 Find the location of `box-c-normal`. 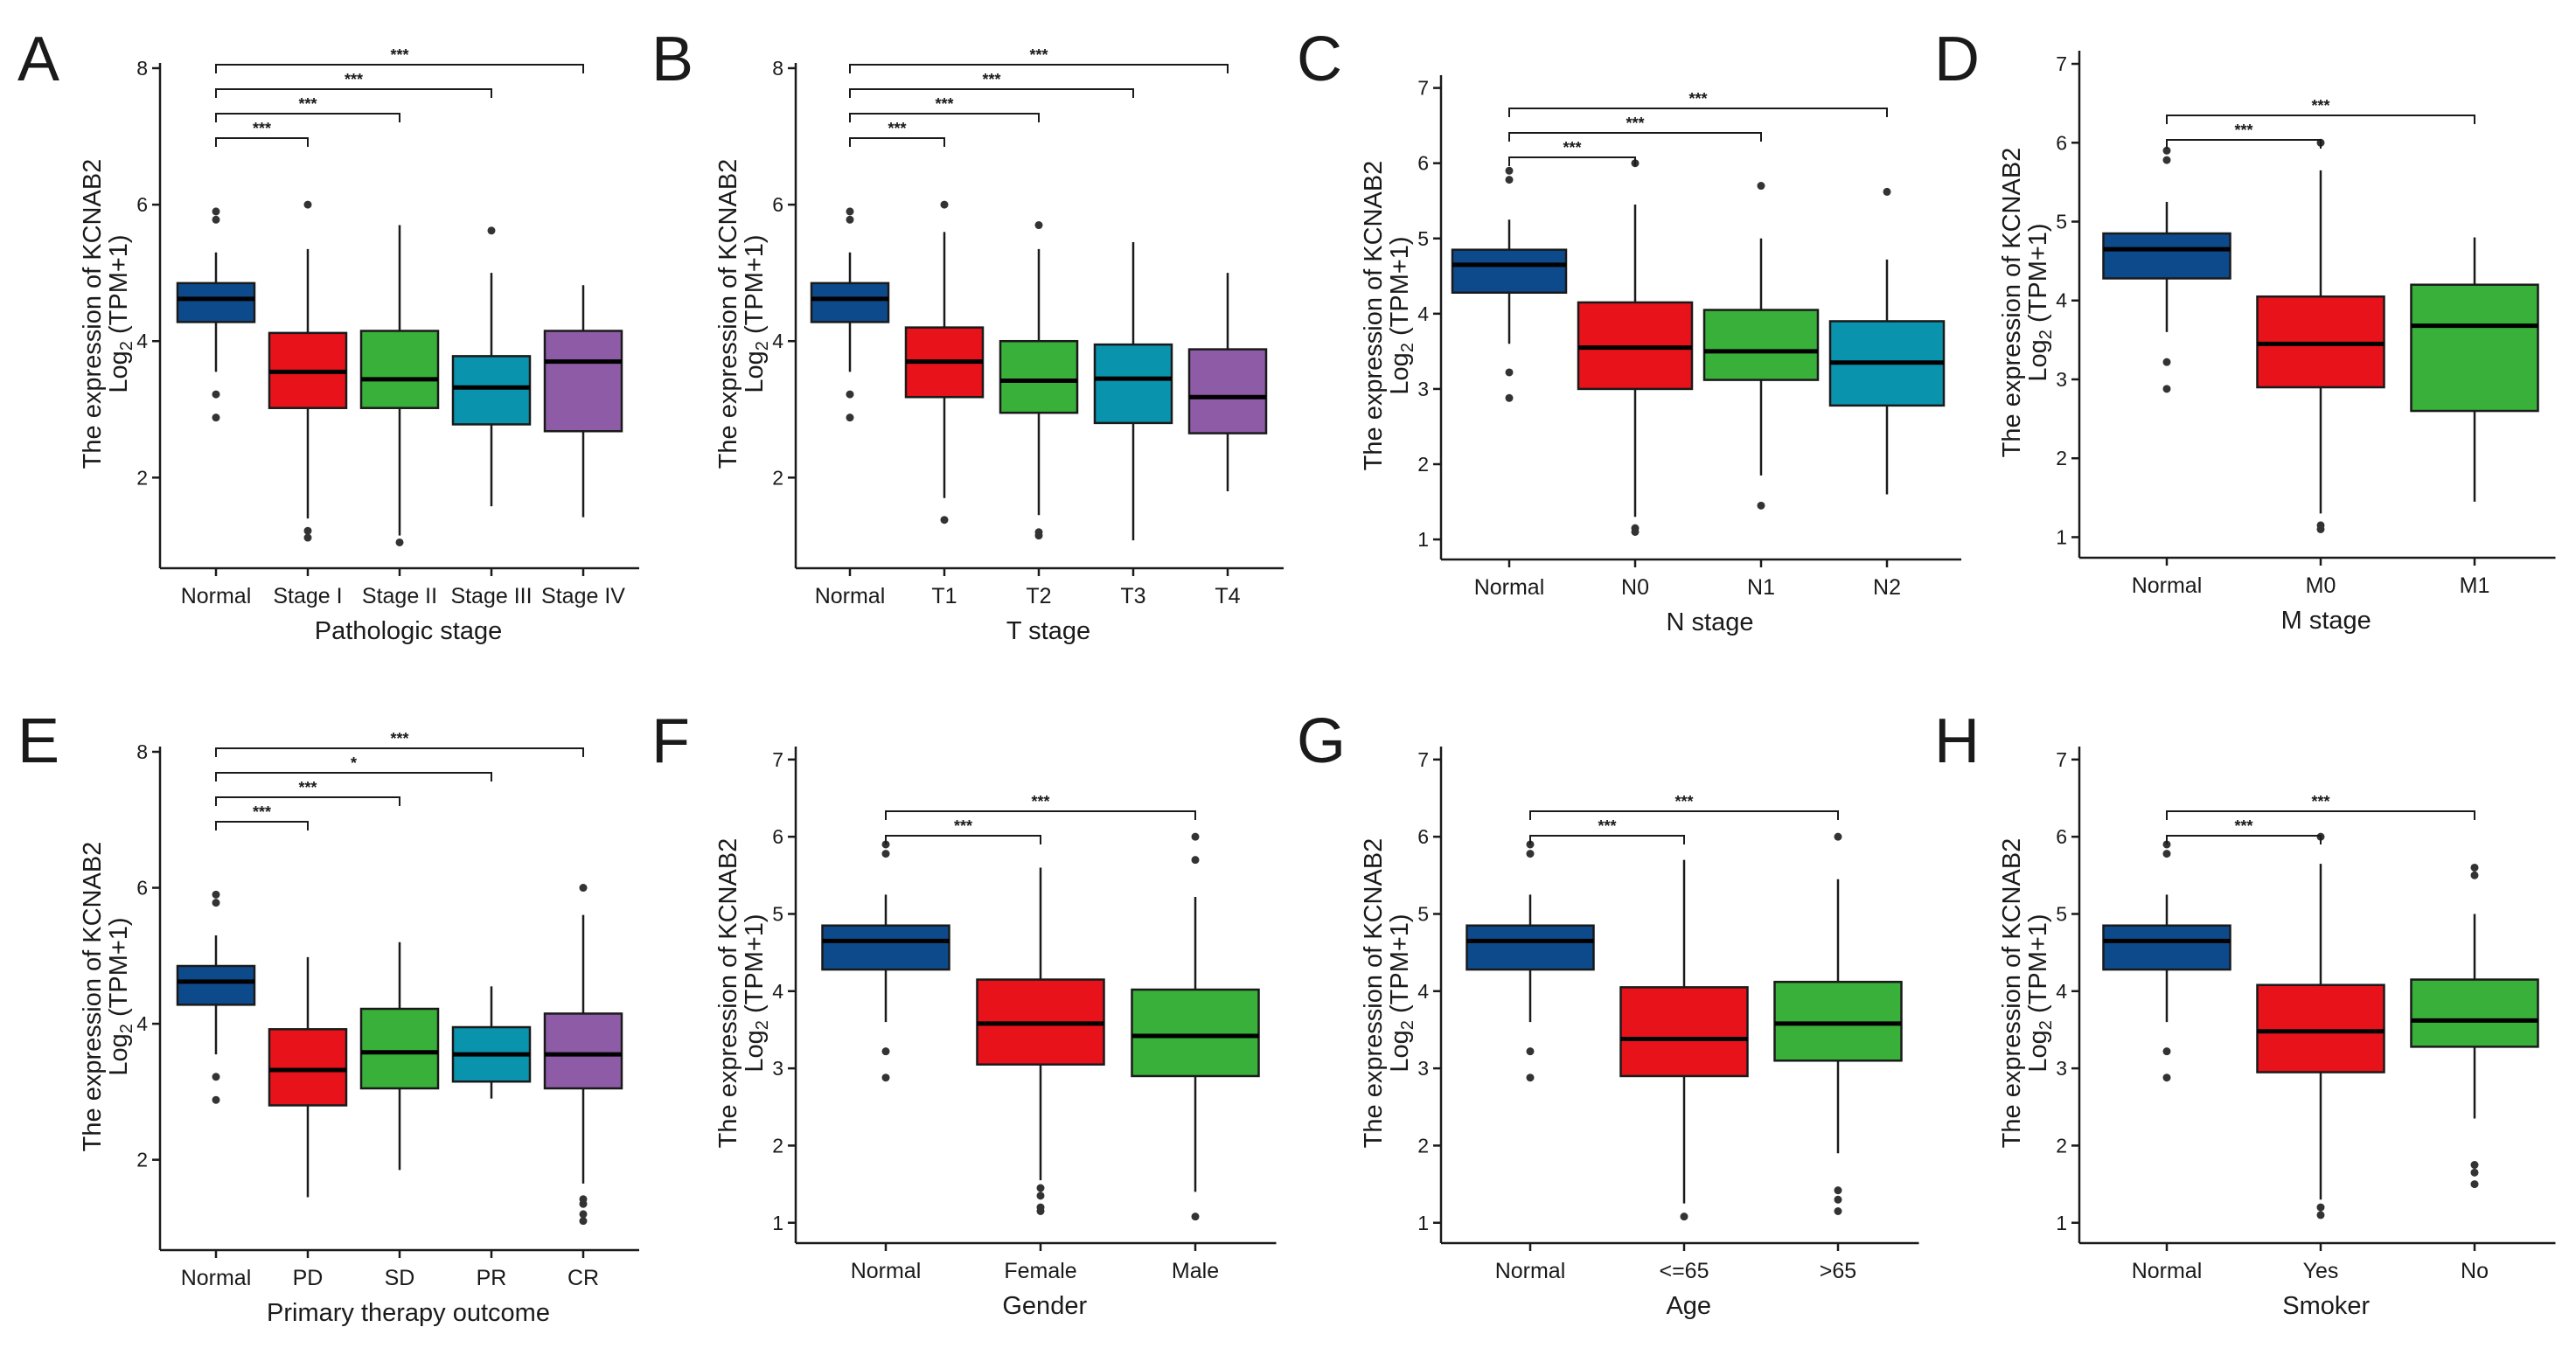

box-c-normal is located at coordinates (1509, 271).